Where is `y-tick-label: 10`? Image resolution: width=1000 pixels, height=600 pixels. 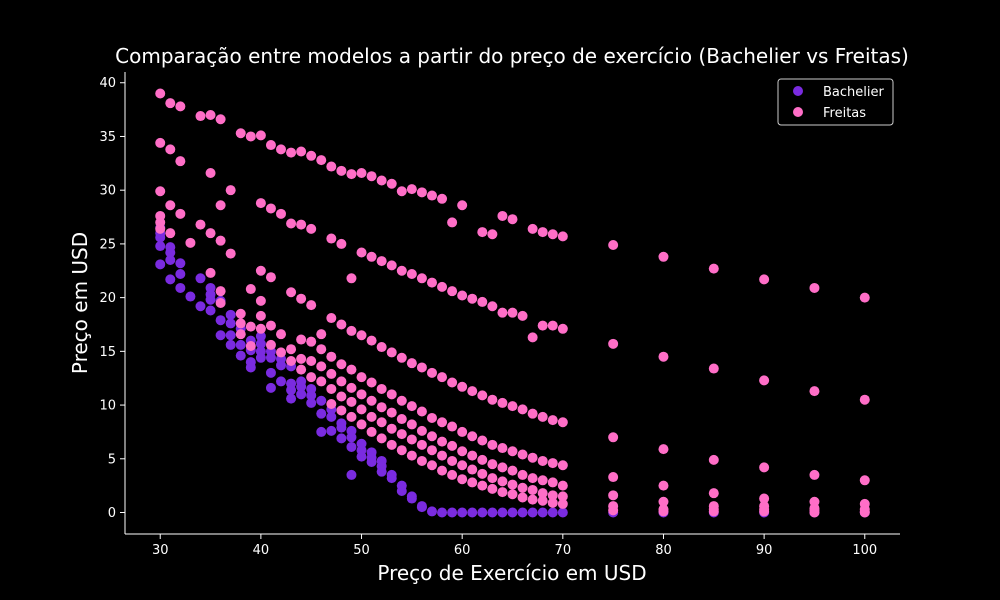 y-tick-label: 10 is located at coordinates (107, 406).